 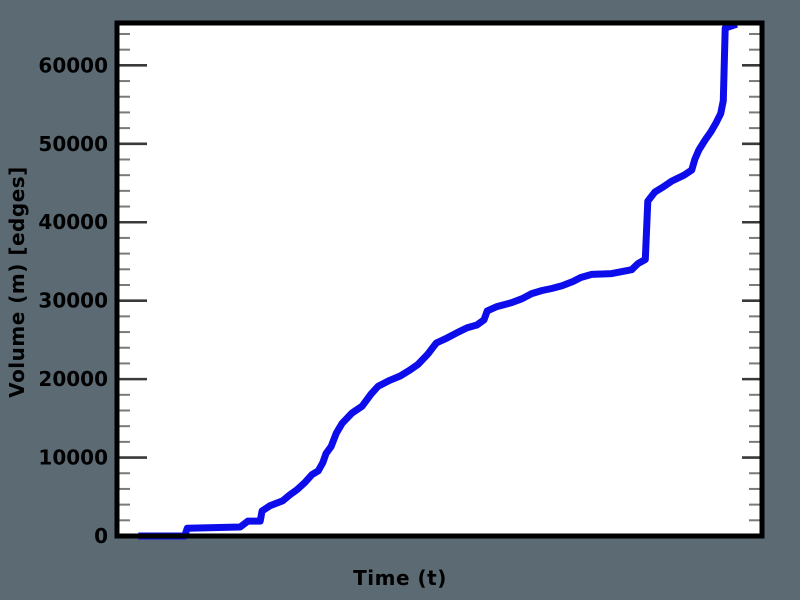 I want to click on y-tick-label: 60000, so click(x=73, y=65).